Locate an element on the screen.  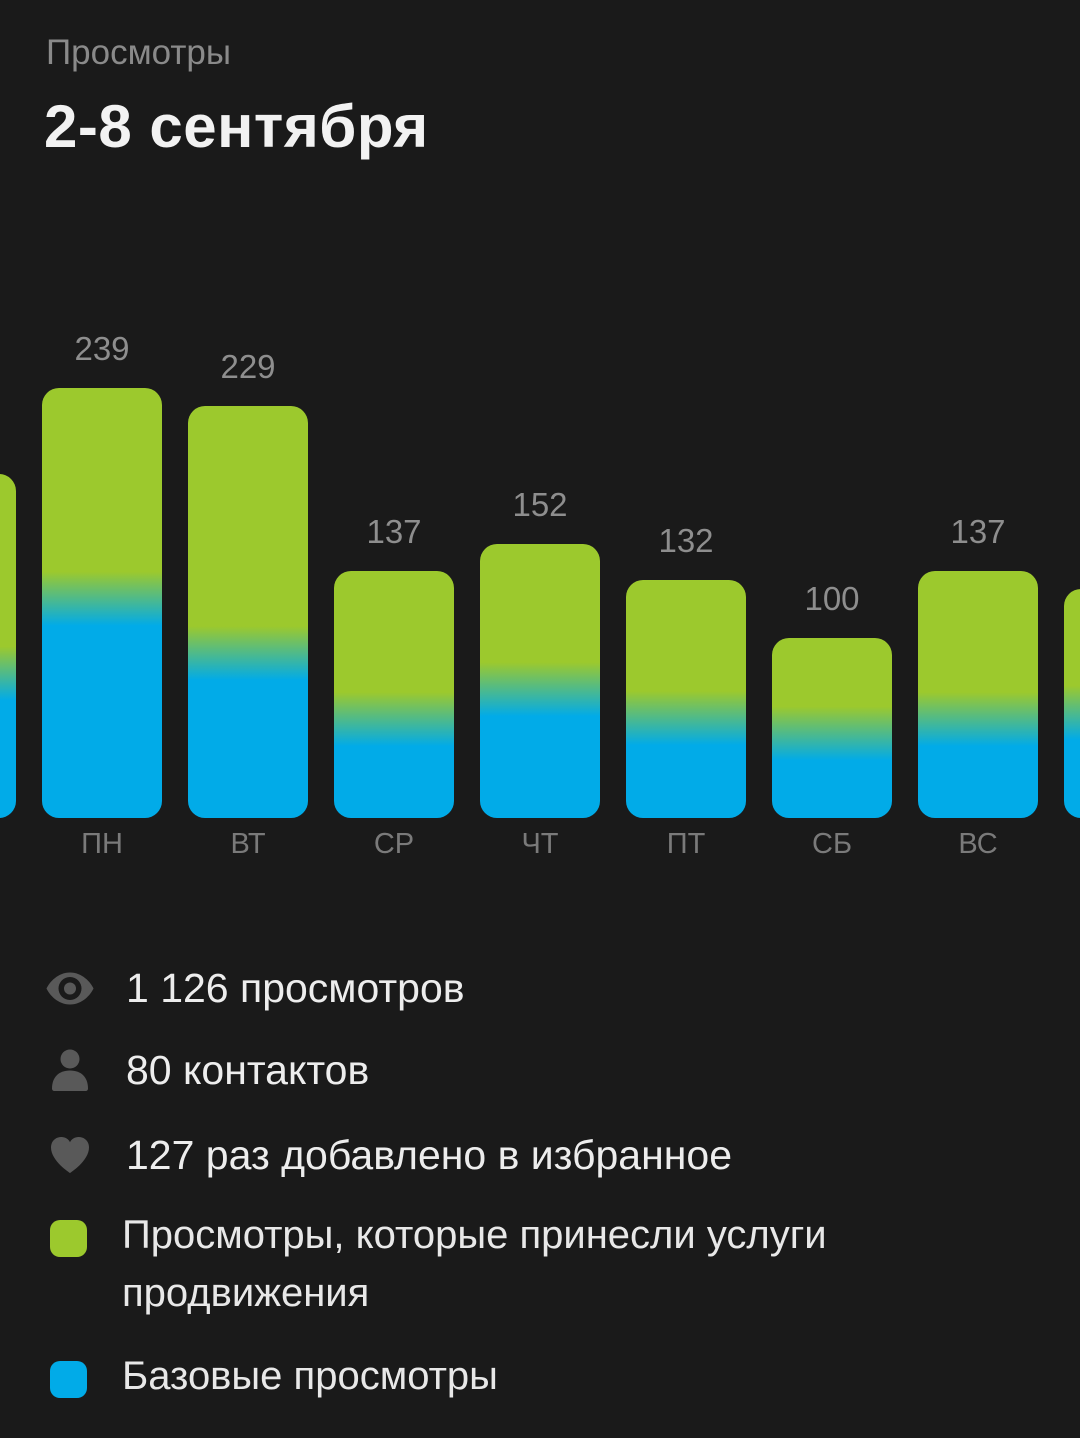
bar-day-label: СР is located at coordinates (394, 844).